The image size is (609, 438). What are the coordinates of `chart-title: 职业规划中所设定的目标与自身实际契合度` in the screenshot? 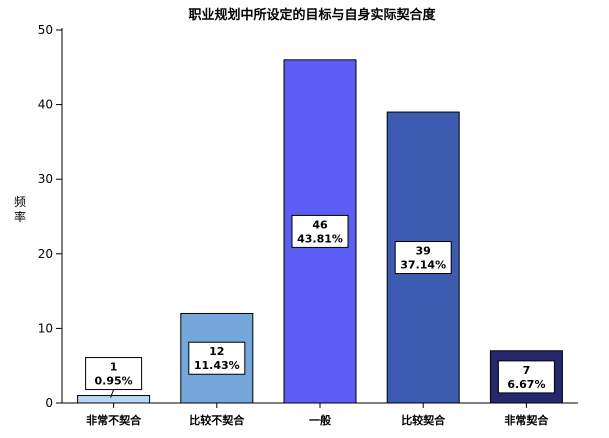 It's located at (312, 15).